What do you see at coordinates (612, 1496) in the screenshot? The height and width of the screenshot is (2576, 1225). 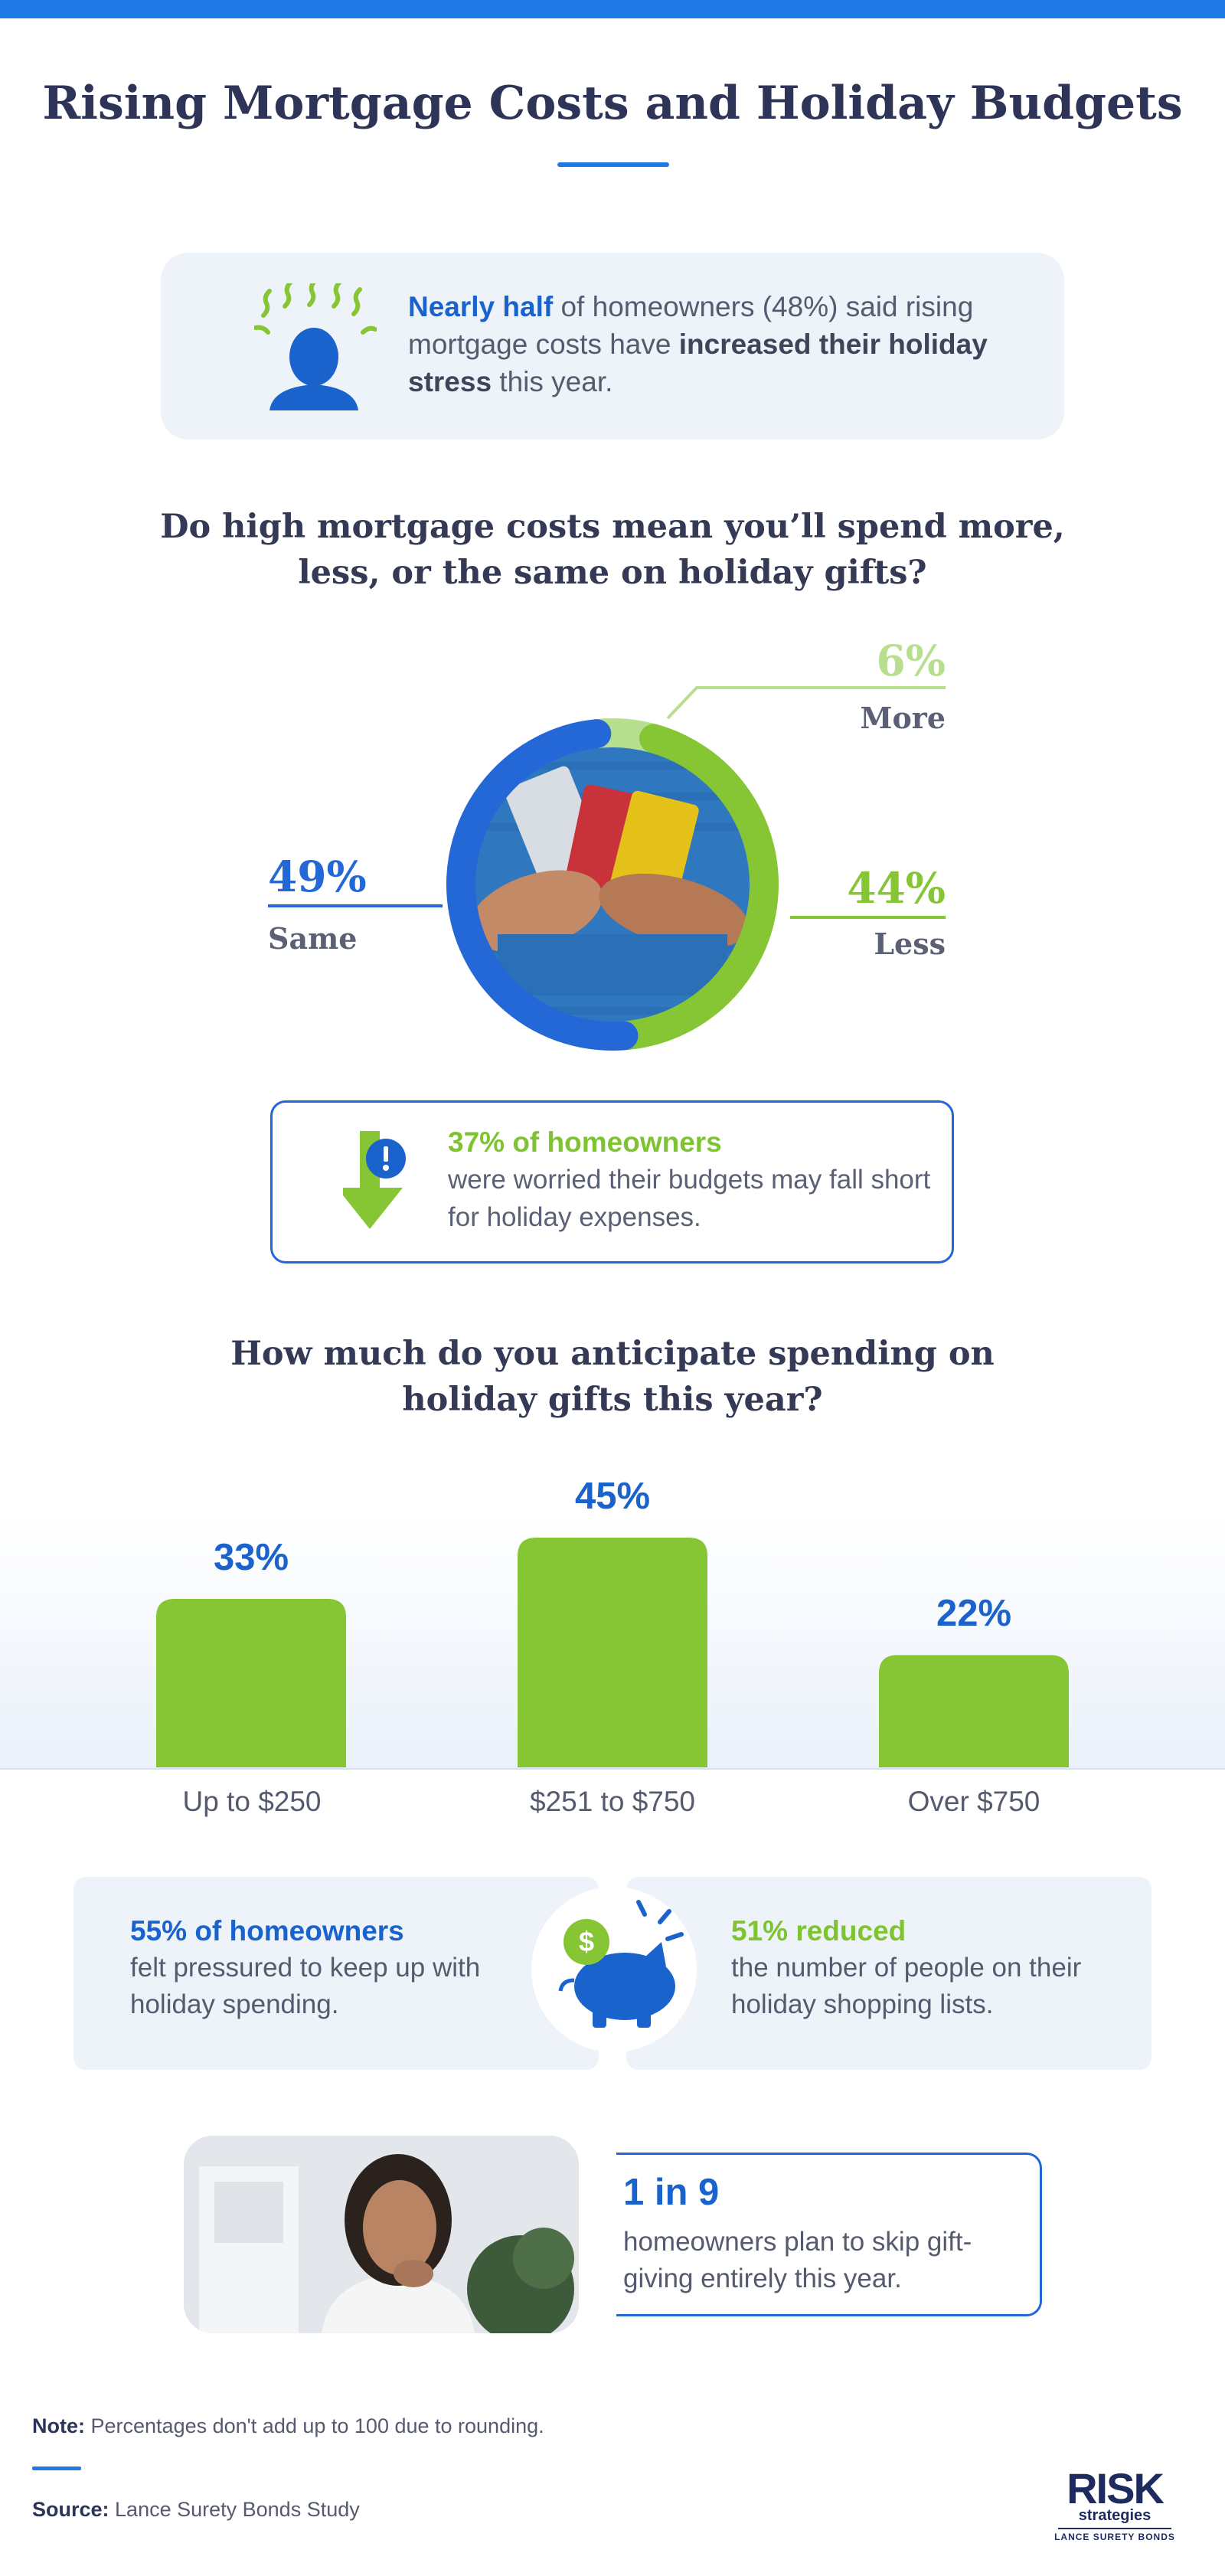 I see `bar-value-label: 45%` at bounding box center [612, 1496].